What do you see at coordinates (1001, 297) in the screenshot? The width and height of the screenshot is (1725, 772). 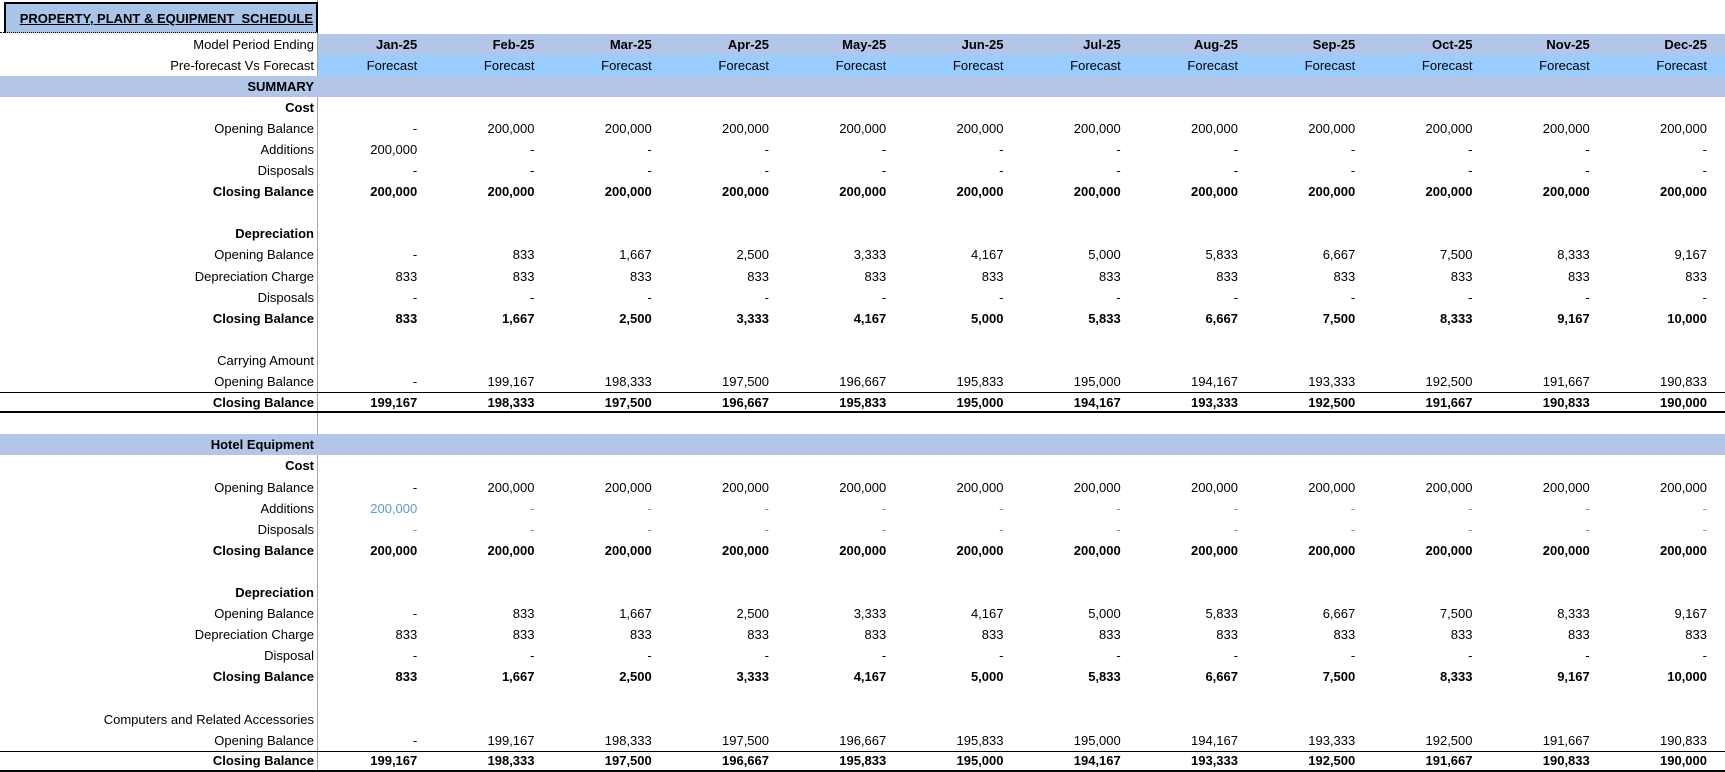 I see `summary-depreciation-disposals-cell-5: -` at bounding box center [1001, 297].